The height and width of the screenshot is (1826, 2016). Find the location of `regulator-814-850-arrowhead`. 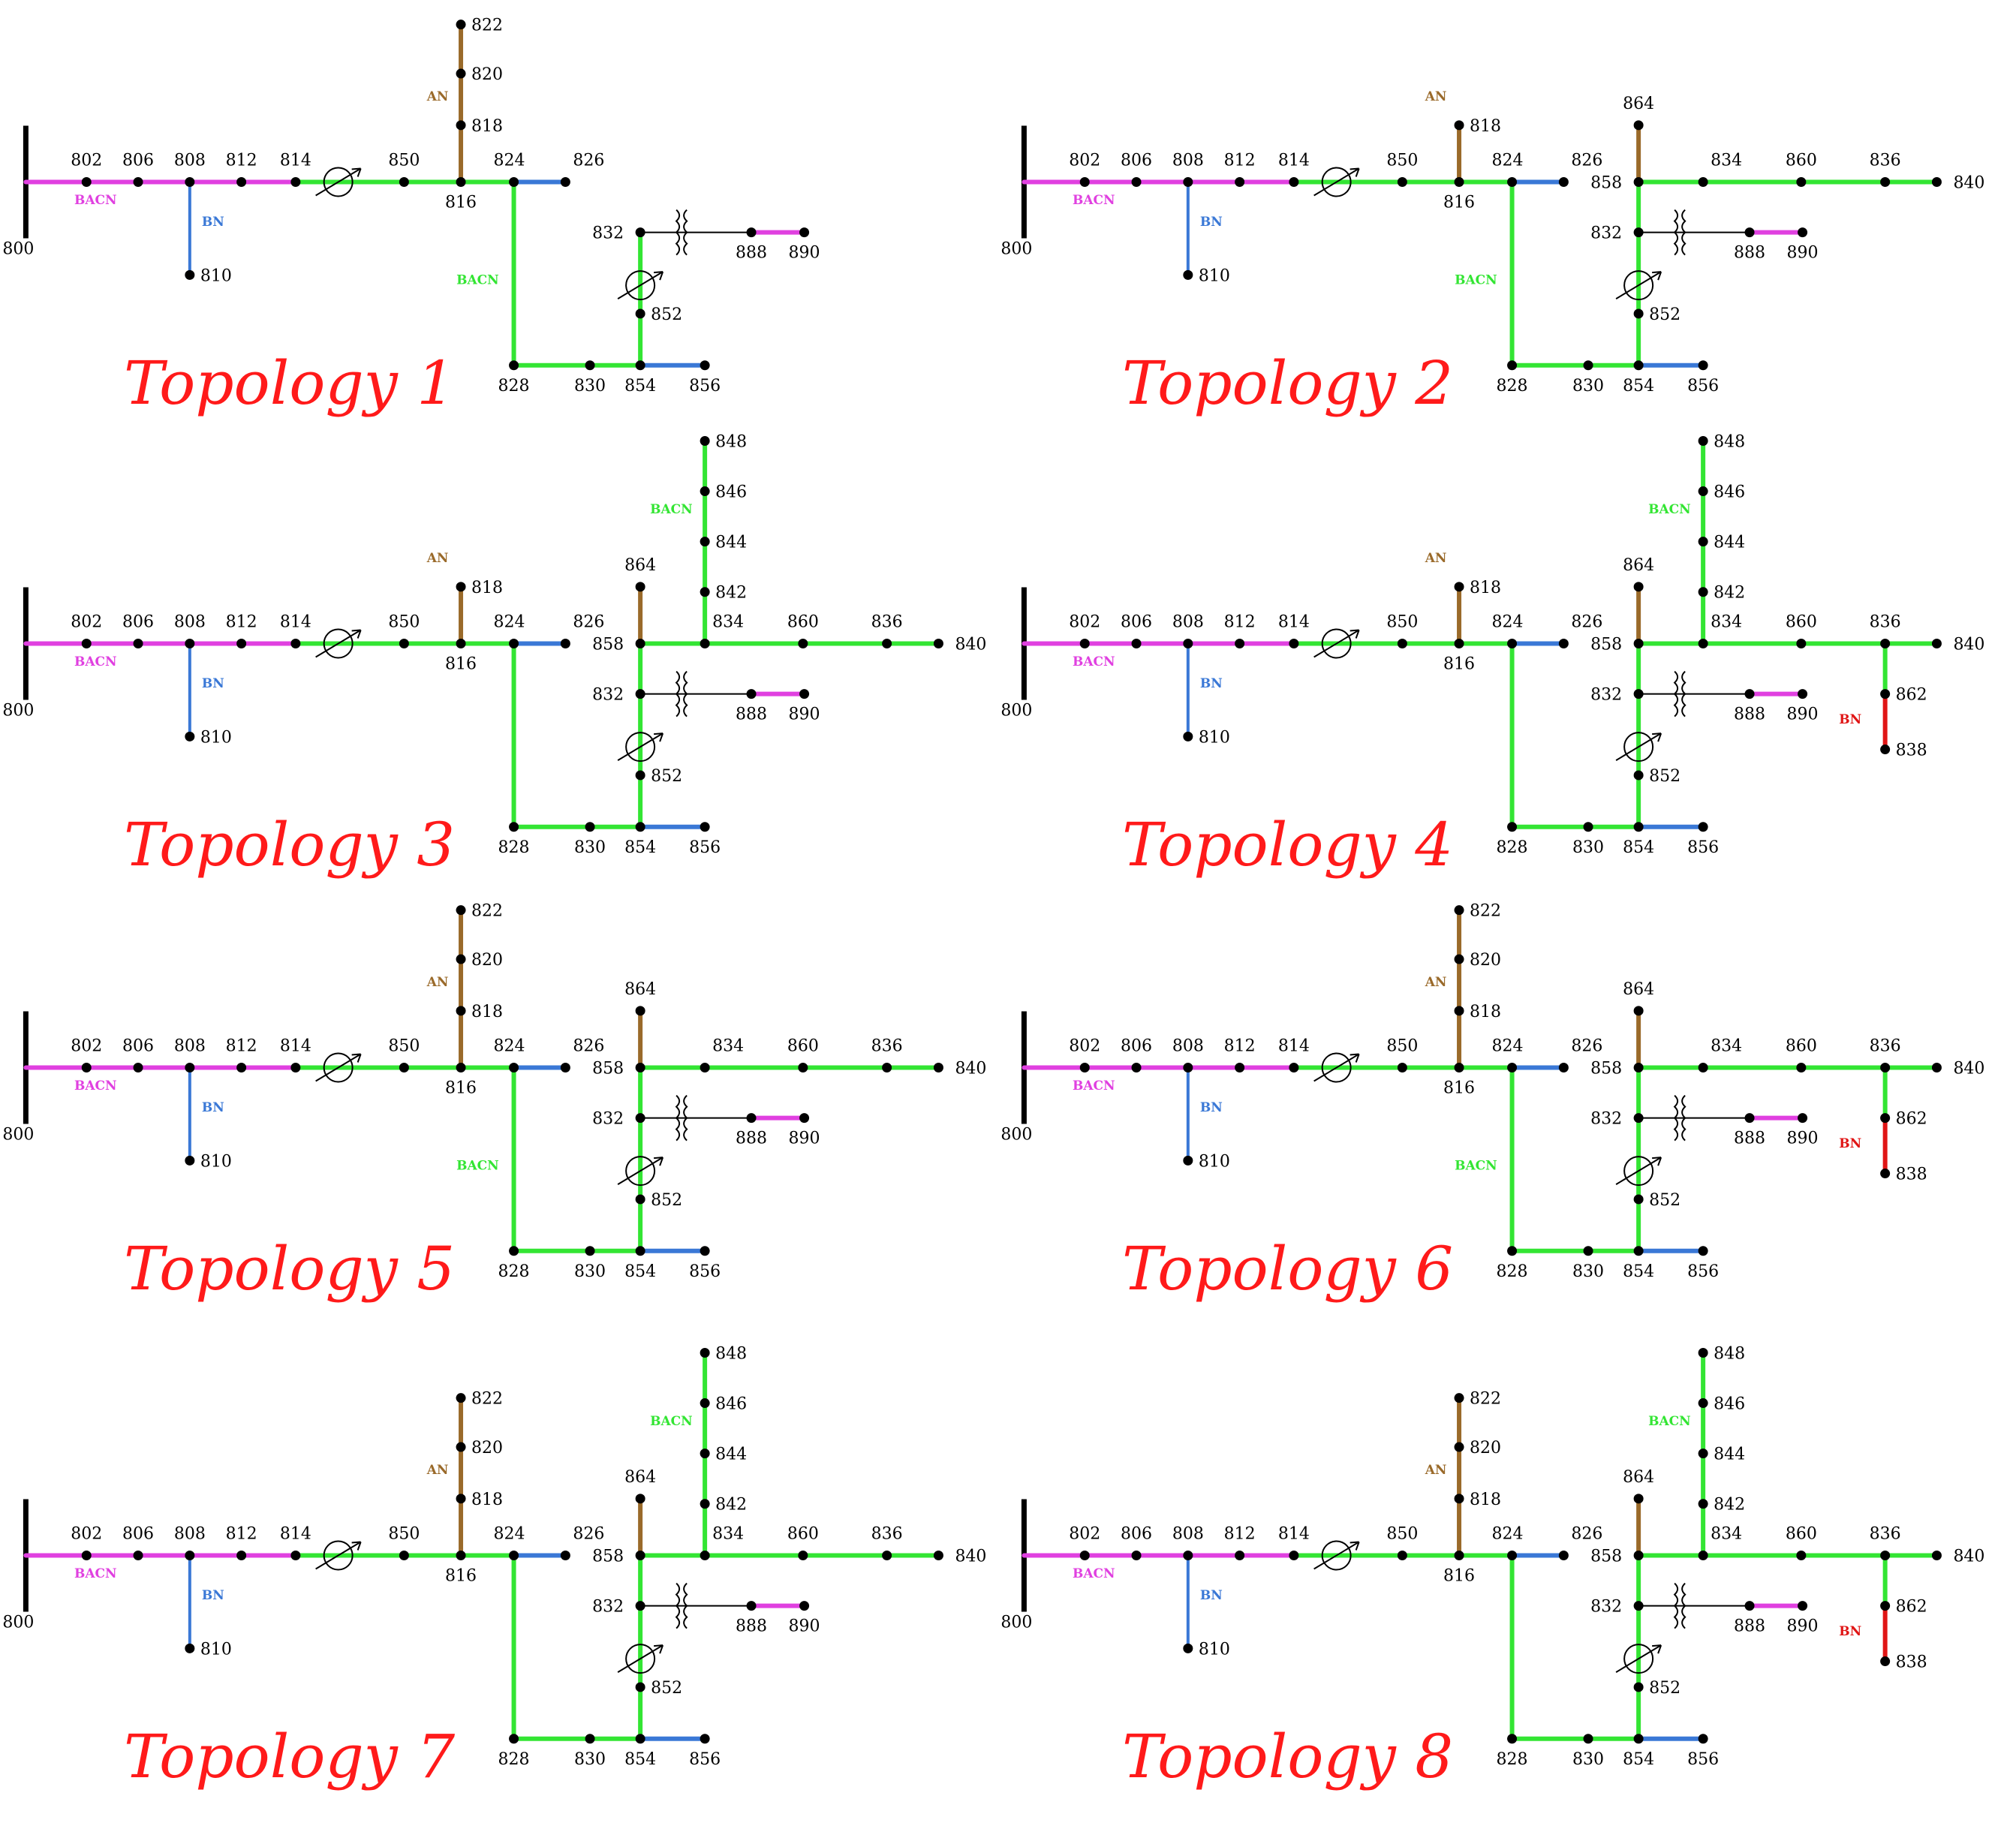

regulator-814-850-arrowhead is located at coordinates (356, 1546).